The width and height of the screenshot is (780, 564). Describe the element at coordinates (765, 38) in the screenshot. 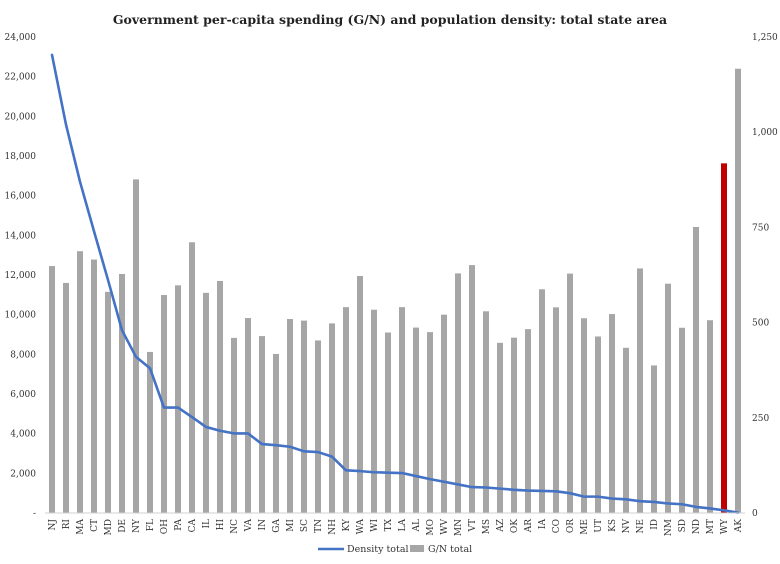

I see `right-tick-label: 1,250` at that location.